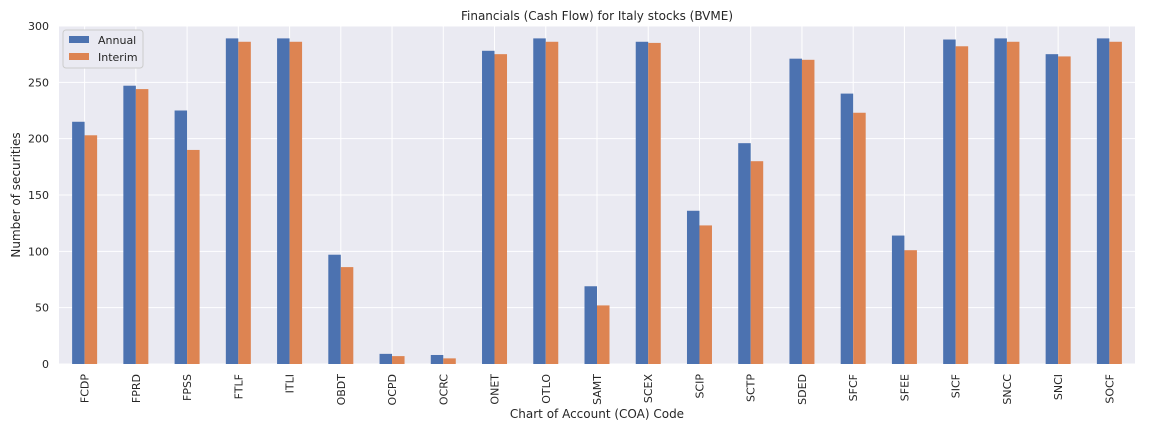 The height and width of the screenshot is (432, 1152). Describe the element at coordinates (238, 386) in the screenshot. I see `x-tick-label: FTLF` at that location.